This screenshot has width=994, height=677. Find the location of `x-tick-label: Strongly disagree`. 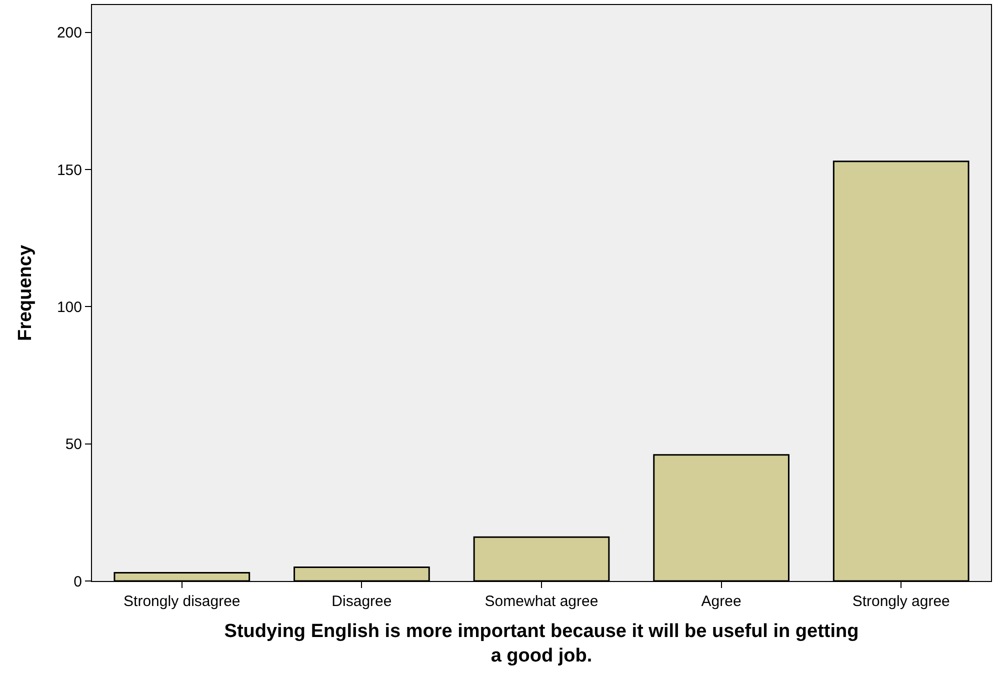

x-tick-label: Strongly disagree is located at coordinates (182, 601).